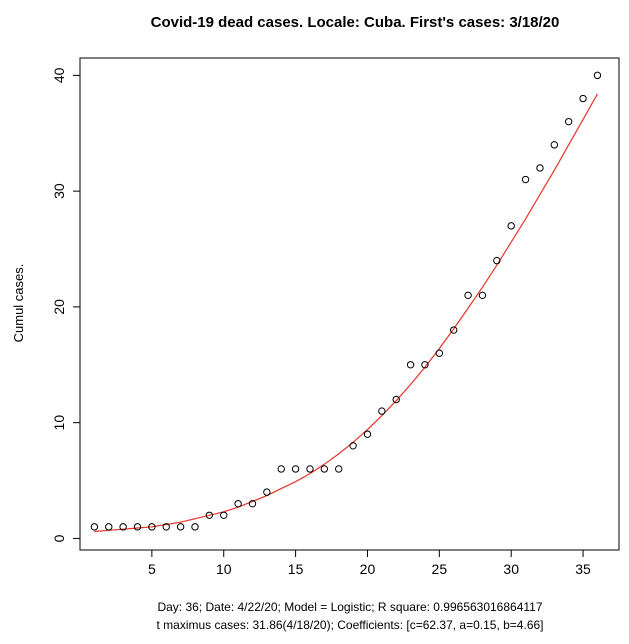 This screenshot has height=644, width=629. I want to click on y-tick-label: 40, so click(59, 75).